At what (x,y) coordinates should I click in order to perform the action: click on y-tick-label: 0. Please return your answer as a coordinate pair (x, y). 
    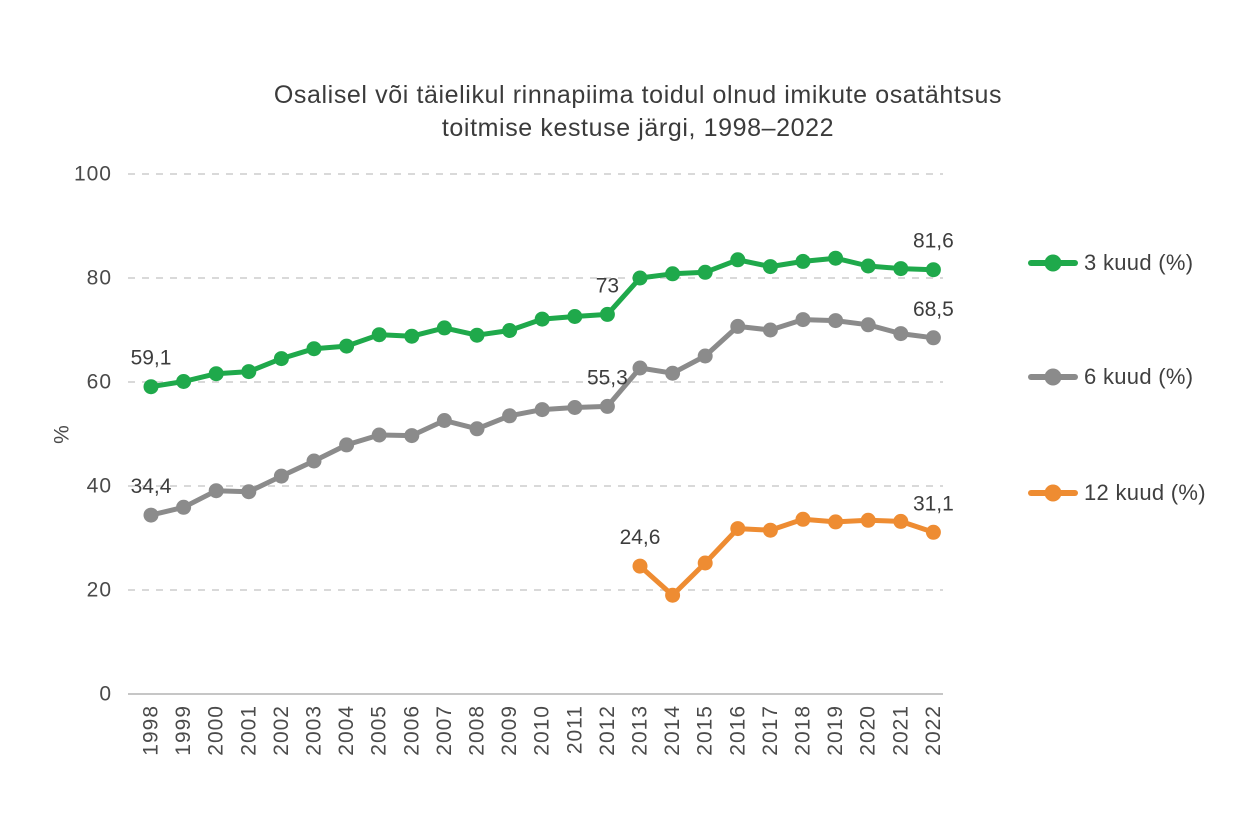
    Looking at the image, I should click on (105, 694).